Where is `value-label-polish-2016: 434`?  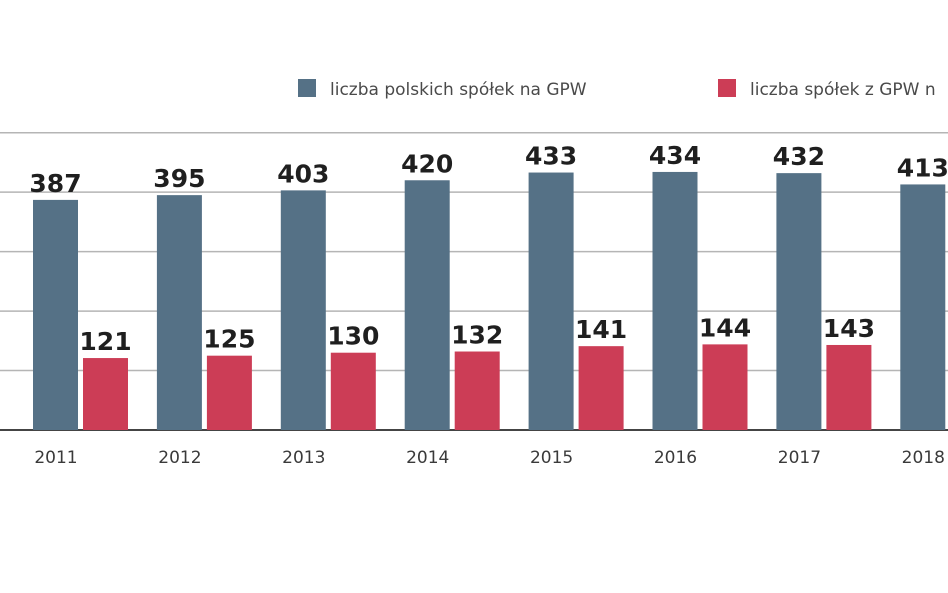 value-label-polish-2016: 434 is located at coordinates (675, 155).